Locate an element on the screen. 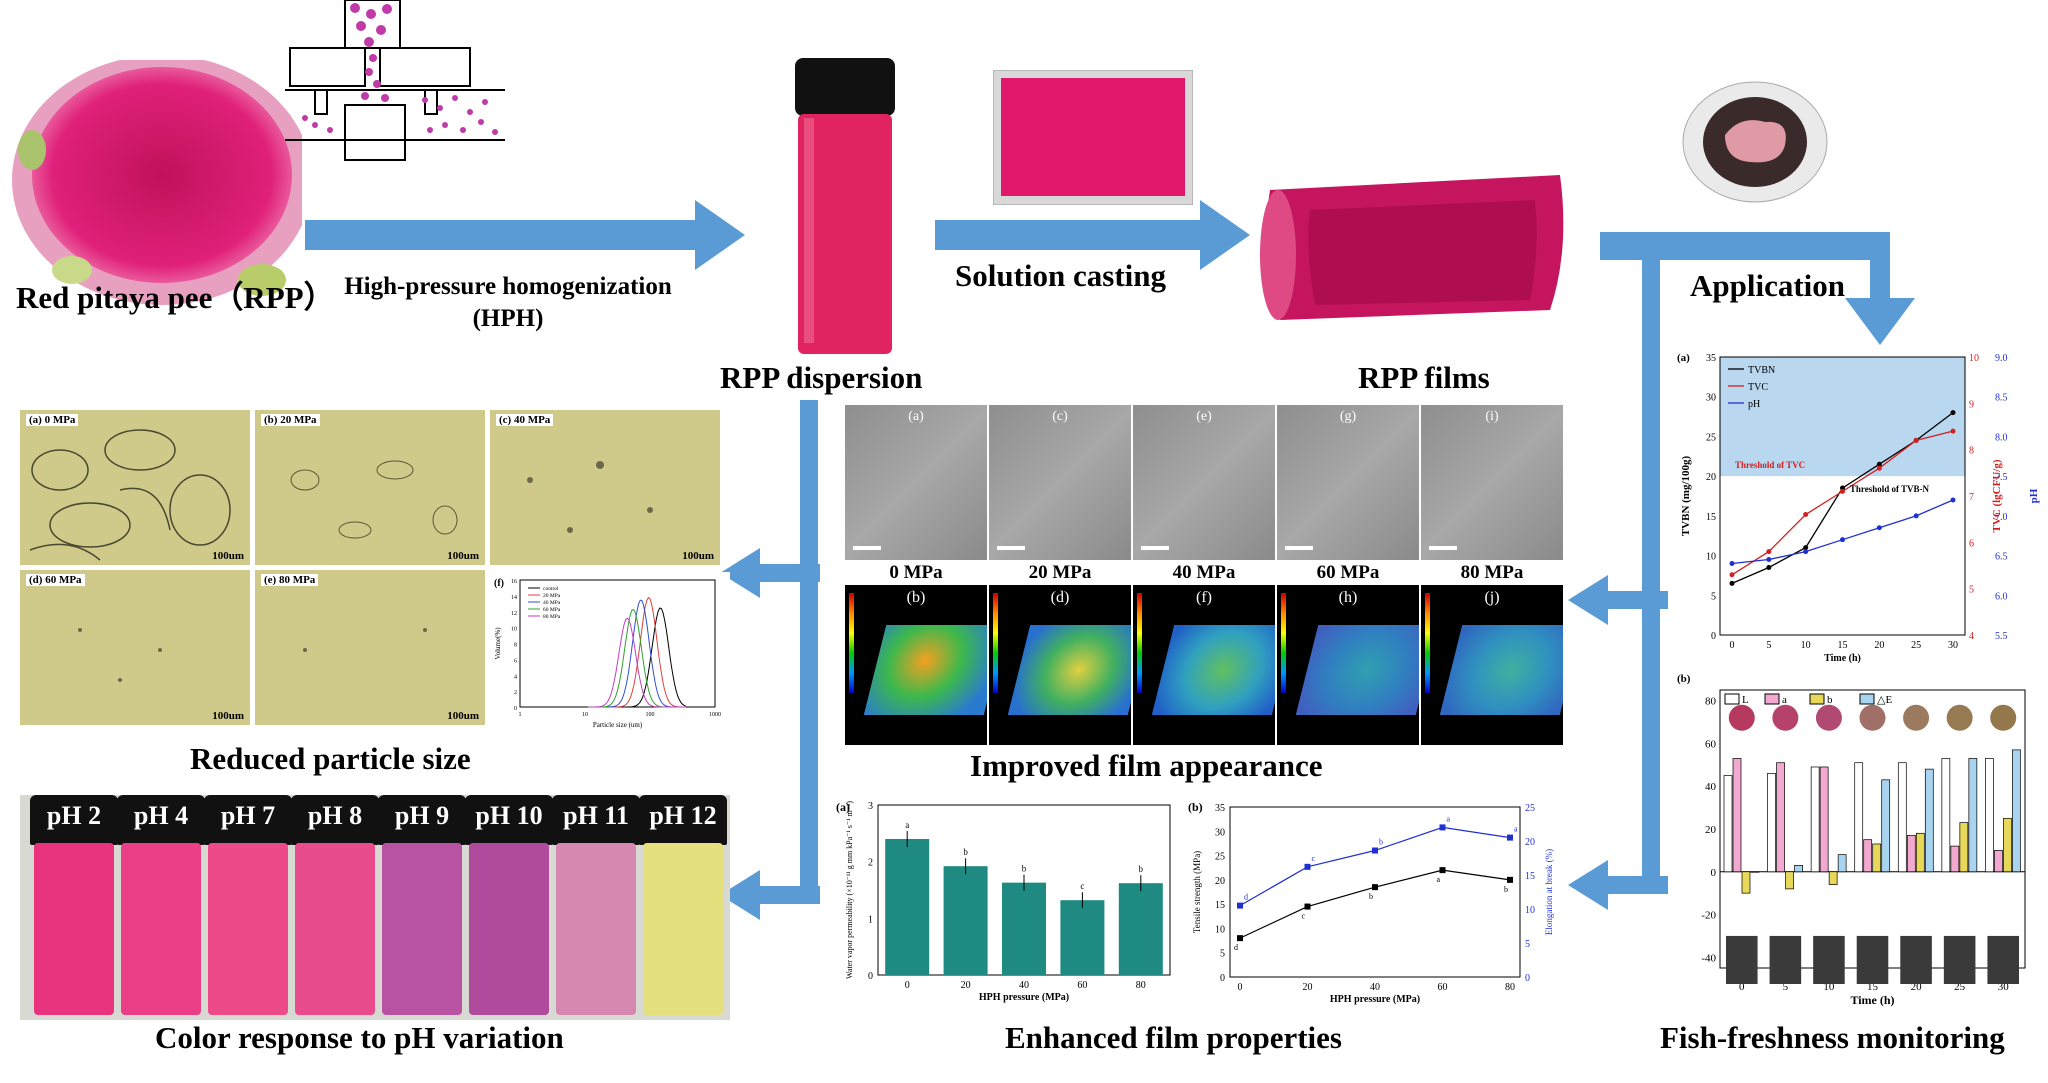 This screenshot has height=1083, width=2048. y2-tick-label: 10 is located at coordinates (1530, 910).